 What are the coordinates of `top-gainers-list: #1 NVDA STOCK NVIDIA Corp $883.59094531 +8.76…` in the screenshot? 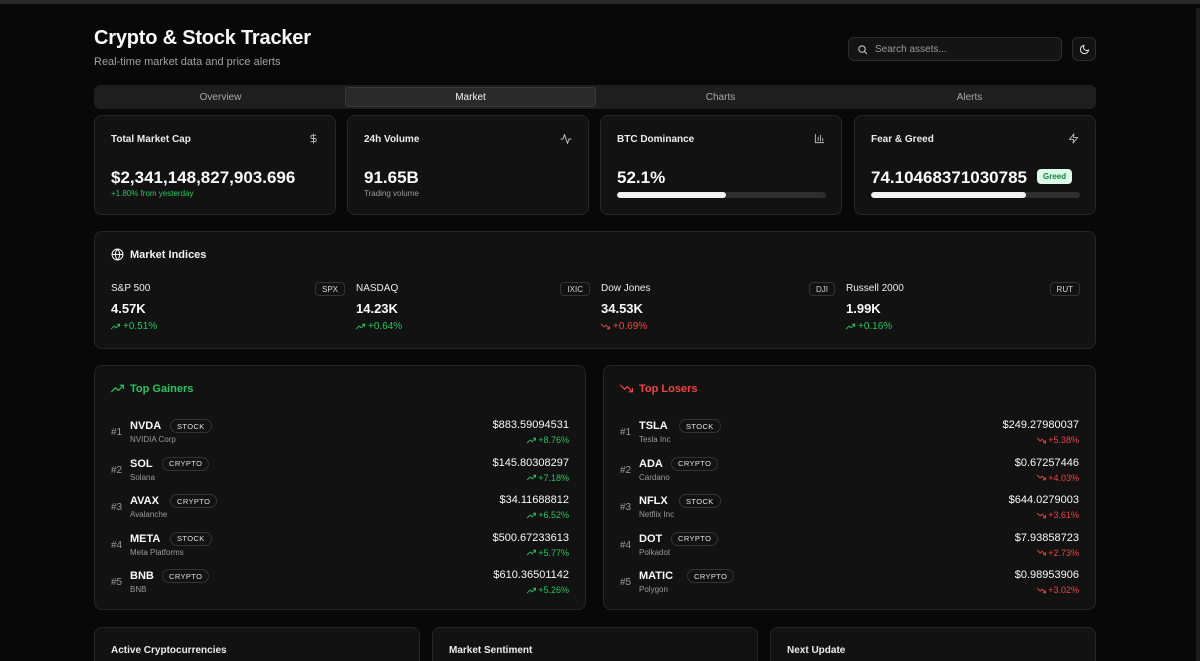 It's located at (340, 510).